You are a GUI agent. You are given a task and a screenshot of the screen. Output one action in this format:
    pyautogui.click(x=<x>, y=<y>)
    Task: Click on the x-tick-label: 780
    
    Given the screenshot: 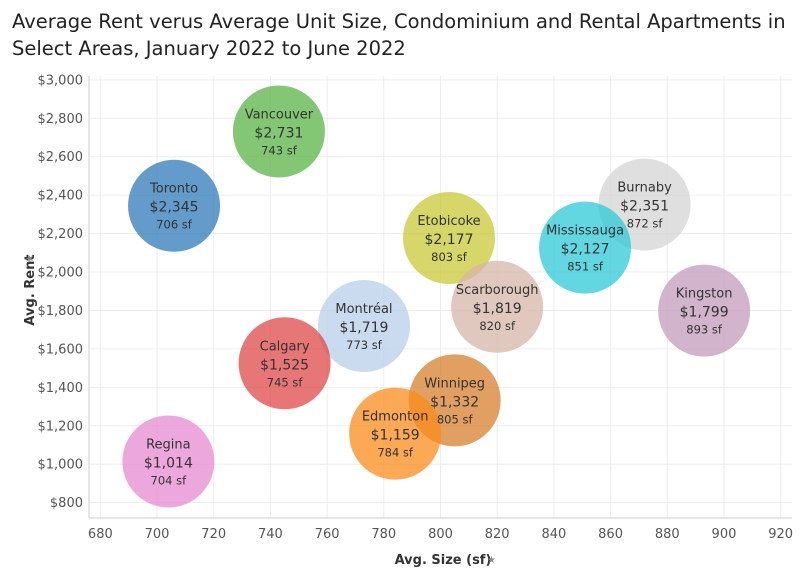 What is the action you would take?
    pyautogui.click(x=383, y=534)
    